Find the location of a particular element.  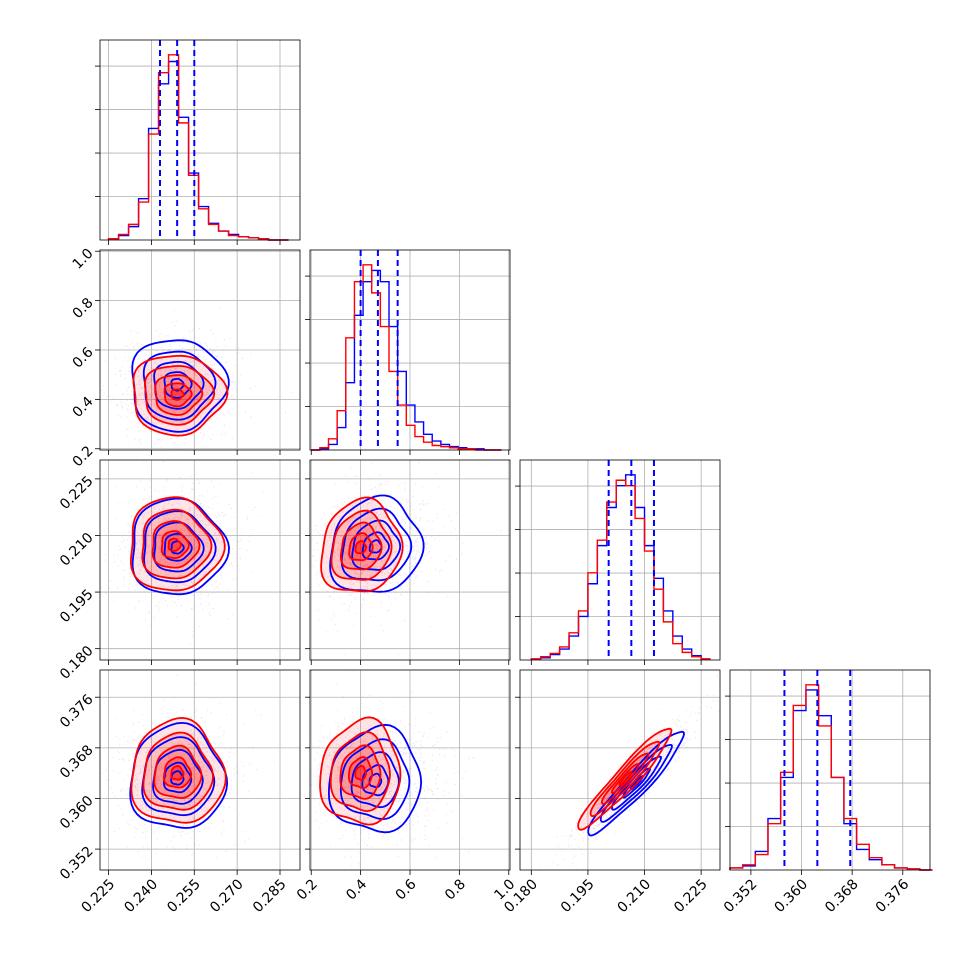

x-tick-label: 0.2 is located at coordinates (307, 889).